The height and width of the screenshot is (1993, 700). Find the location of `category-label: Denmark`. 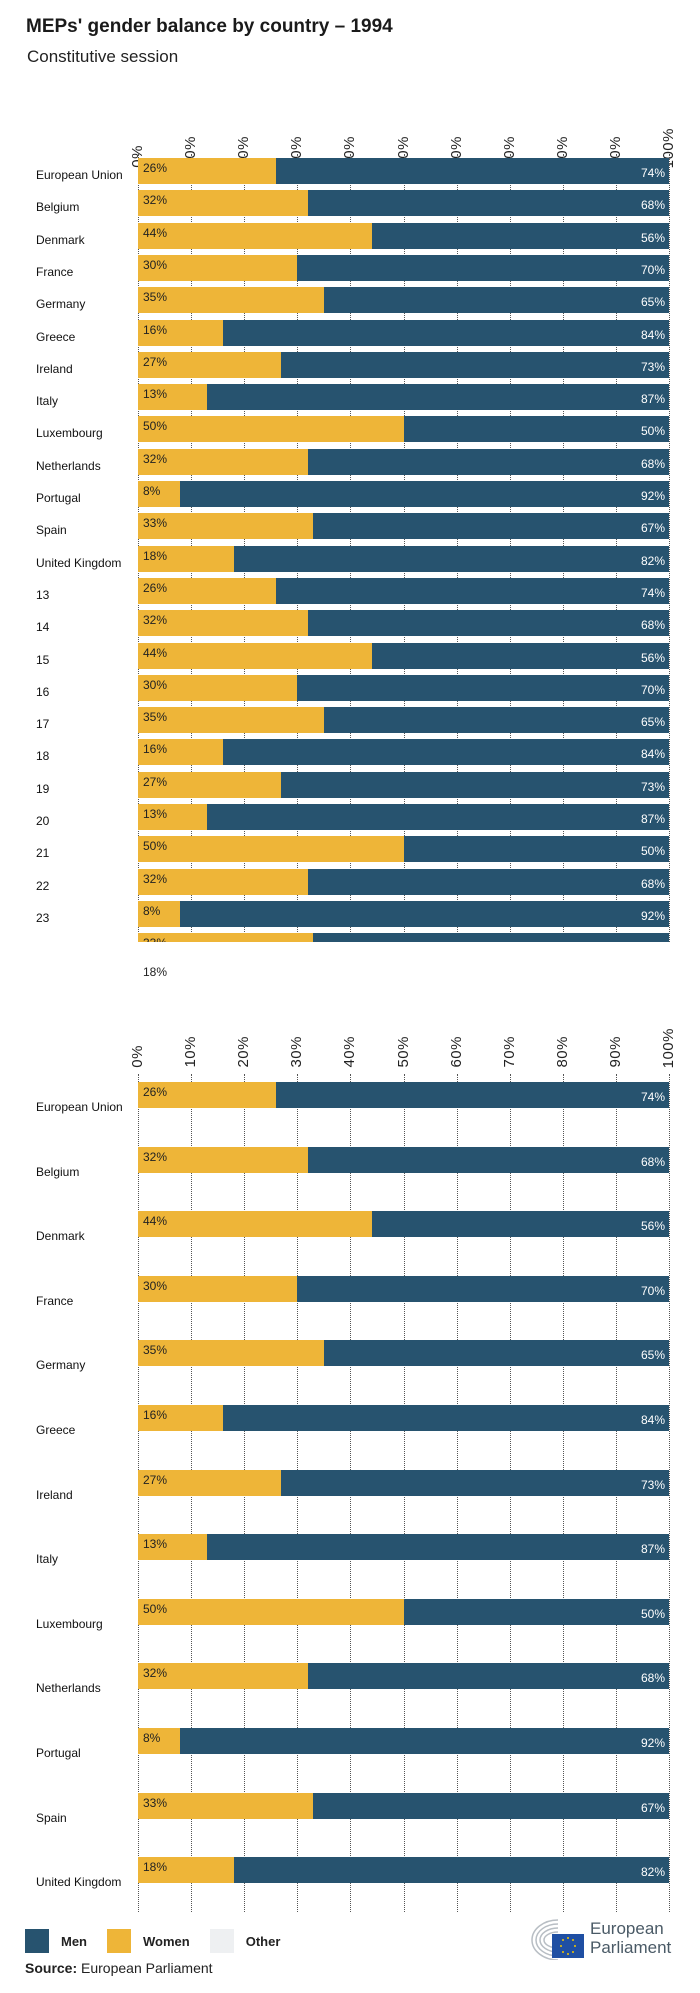

category-label: Denmark is located at coordinates (60, 239).